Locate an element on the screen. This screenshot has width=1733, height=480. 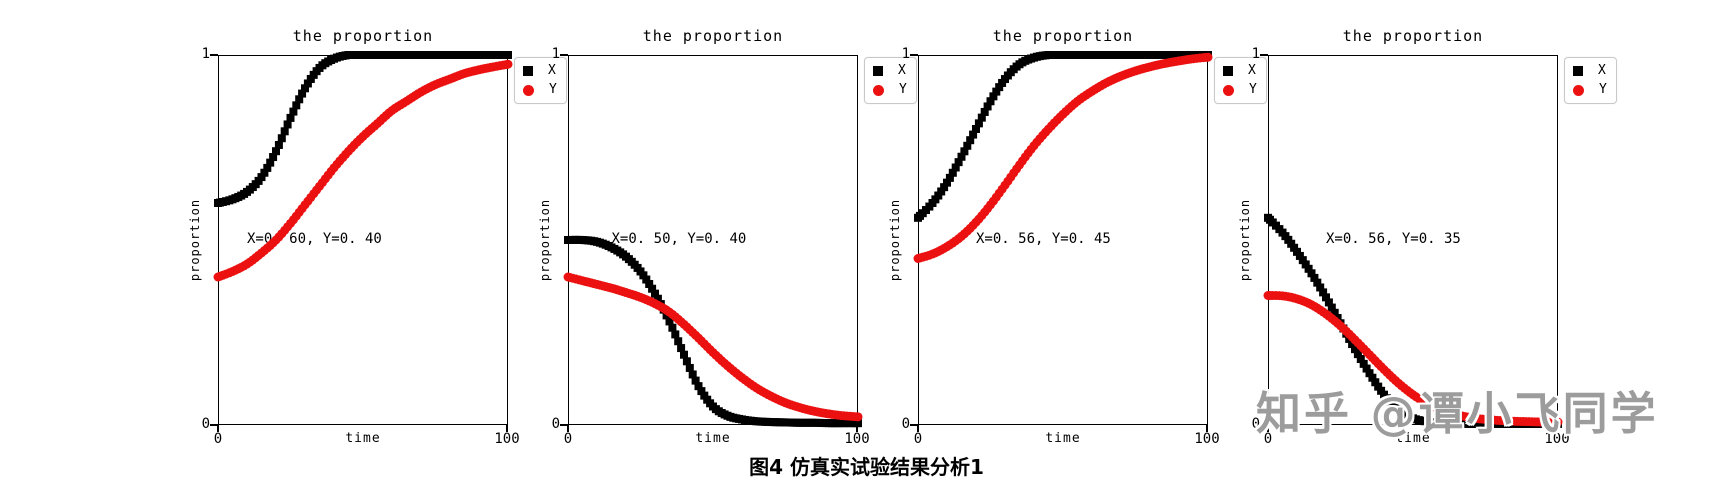
plot-area: X=0. 56, Y=0. 45 is located at coordinates (1063, 238).